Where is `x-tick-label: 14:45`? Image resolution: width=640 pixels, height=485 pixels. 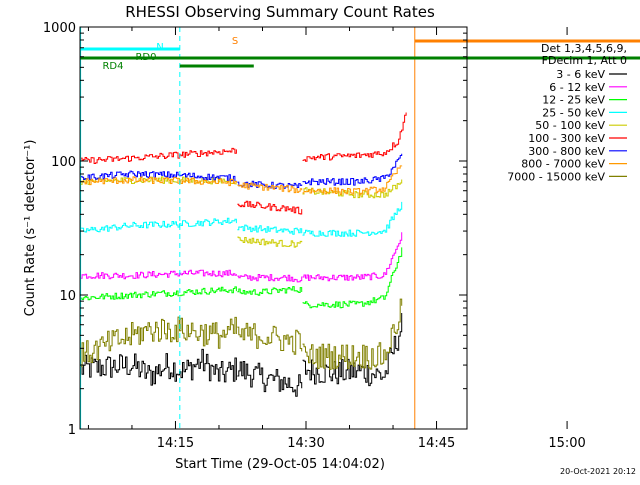 x-tick-label: 14:45 is located at coordinates (436, 443).